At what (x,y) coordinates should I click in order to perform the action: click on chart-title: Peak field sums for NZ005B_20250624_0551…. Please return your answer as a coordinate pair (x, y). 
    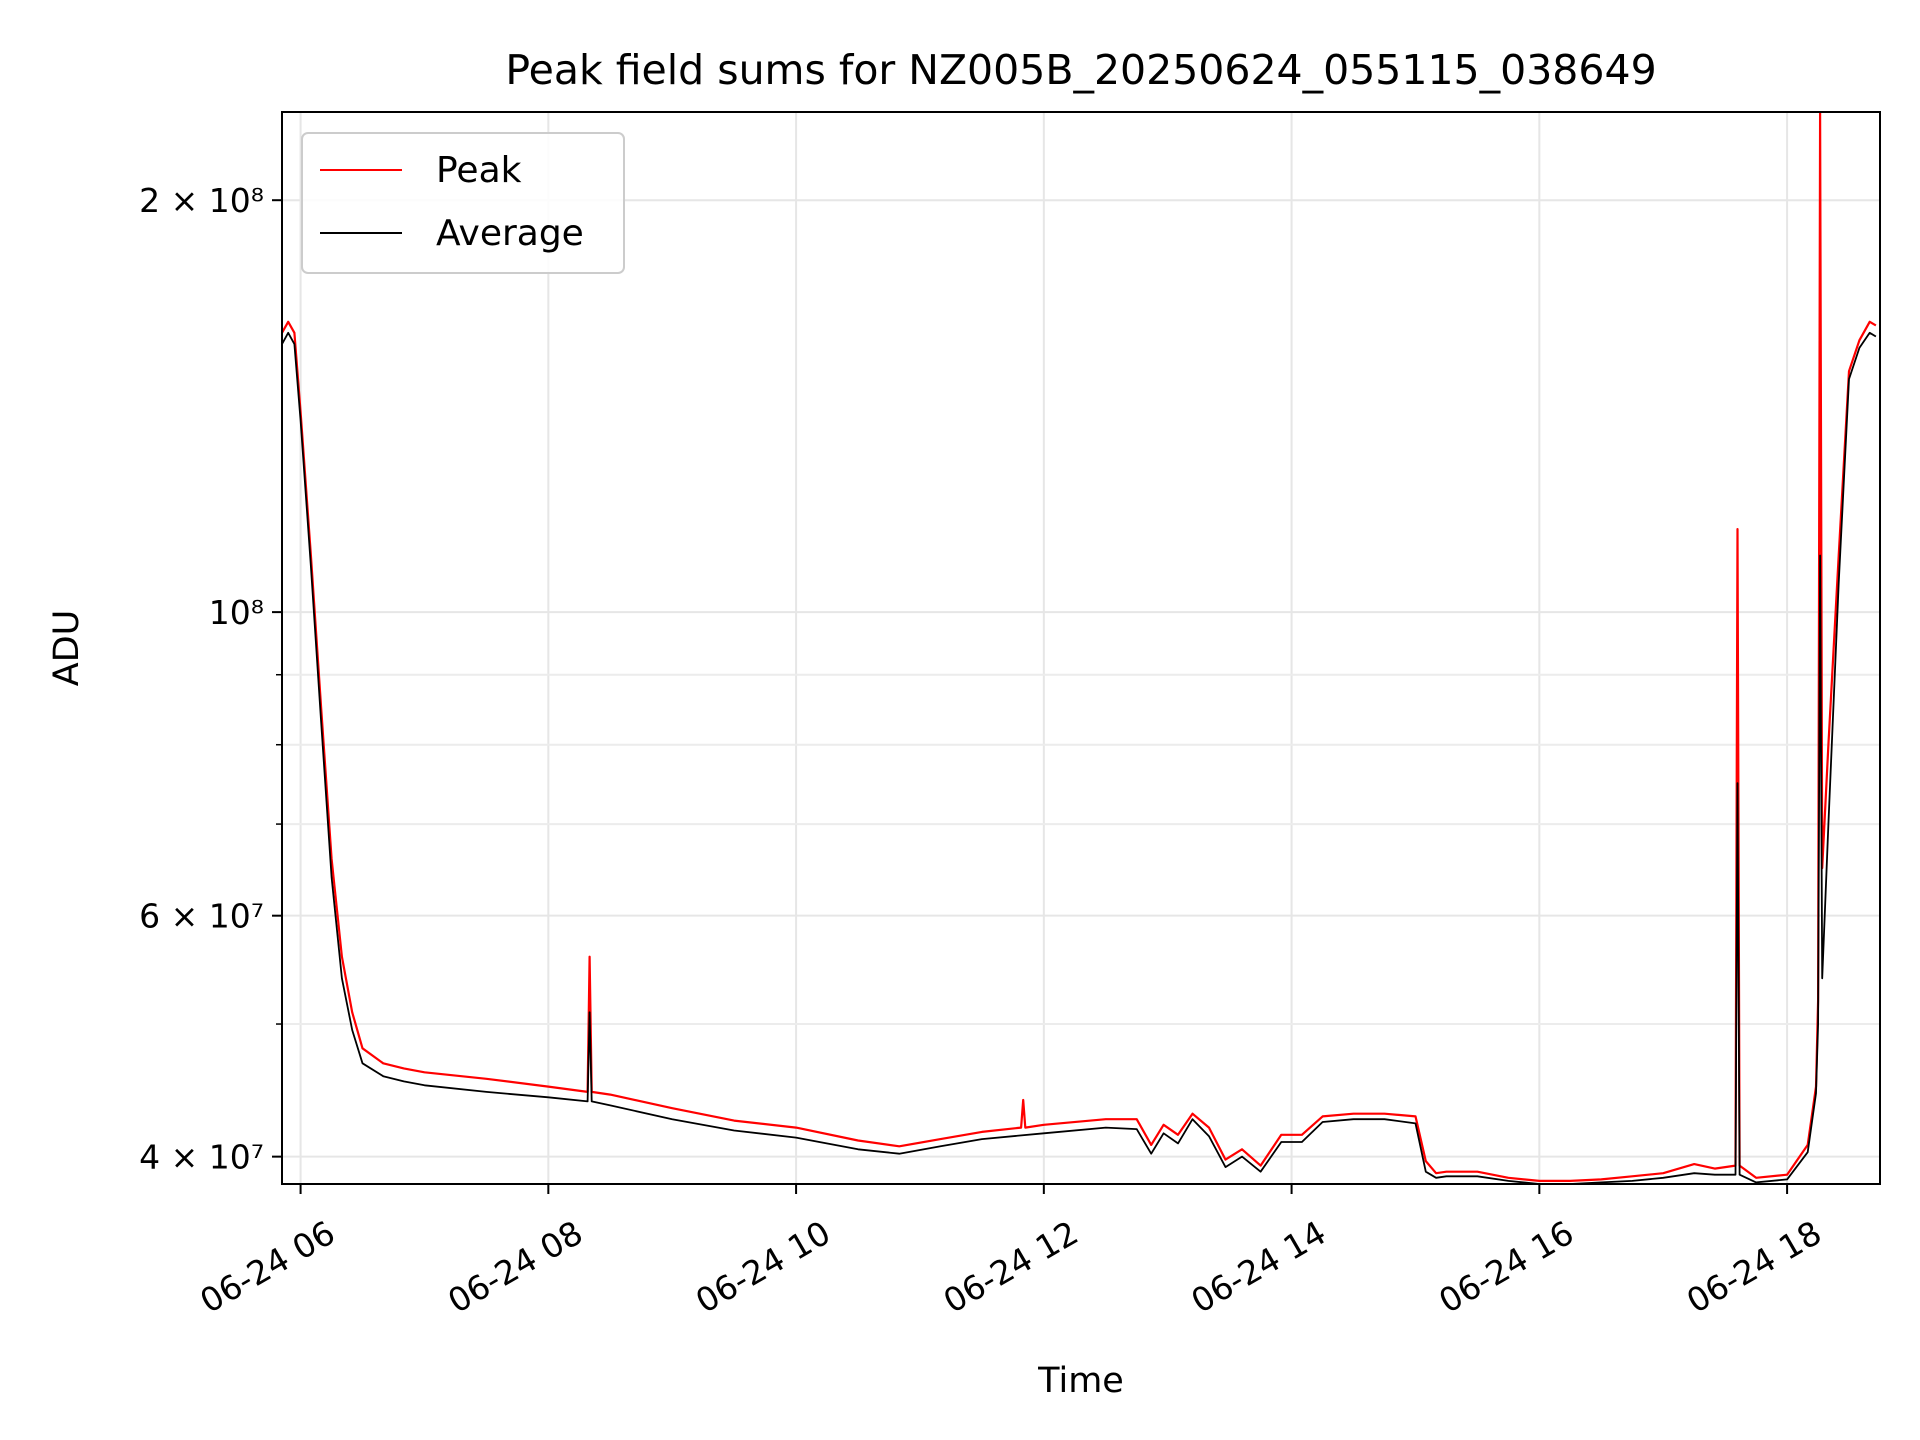
    Looking at the image, I should click on (1080, 70).